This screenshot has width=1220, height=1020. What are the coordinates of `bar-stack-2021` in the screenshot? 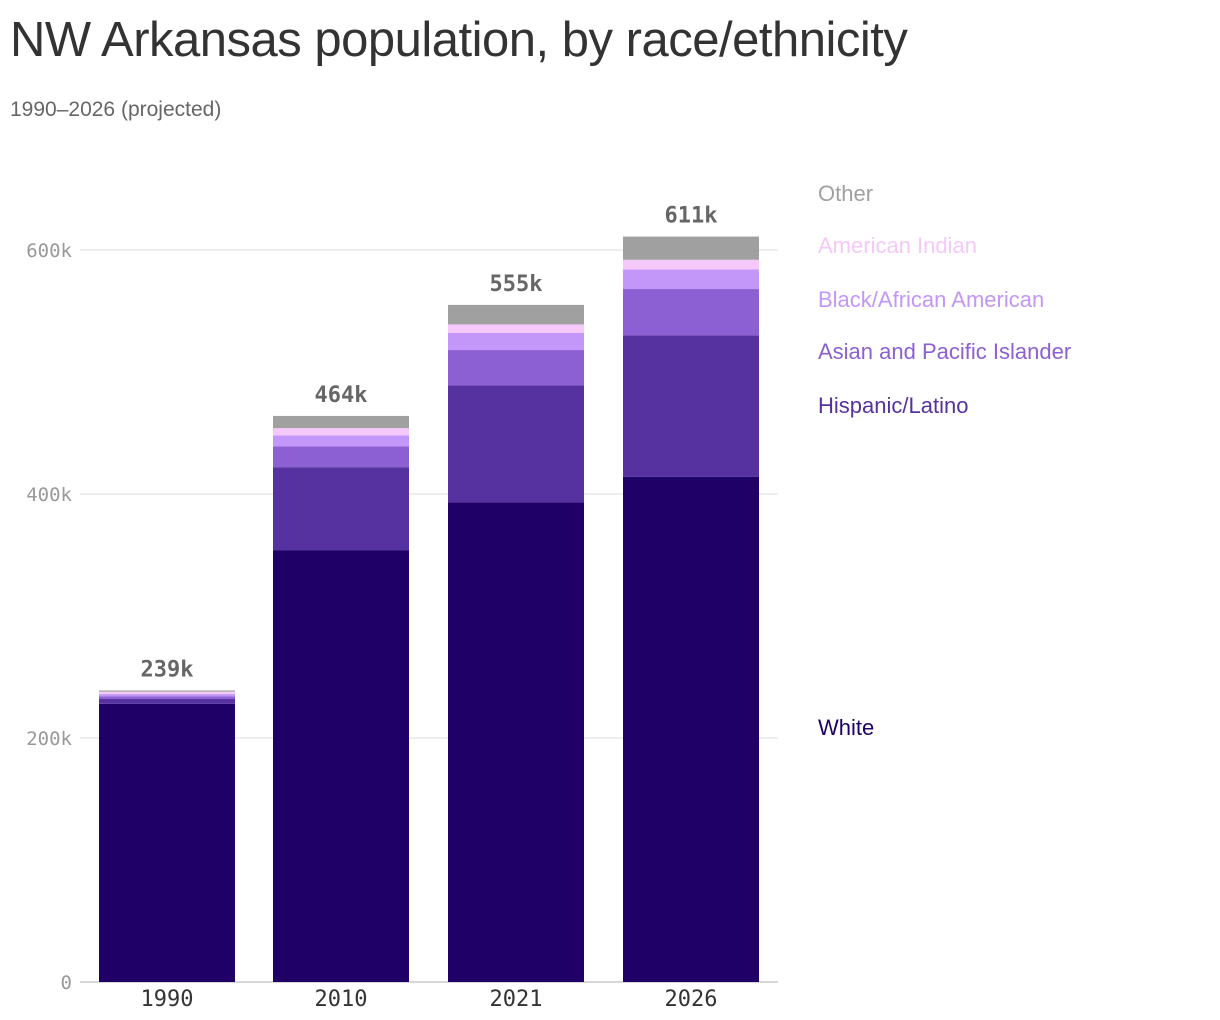 It's located at (516, 643).